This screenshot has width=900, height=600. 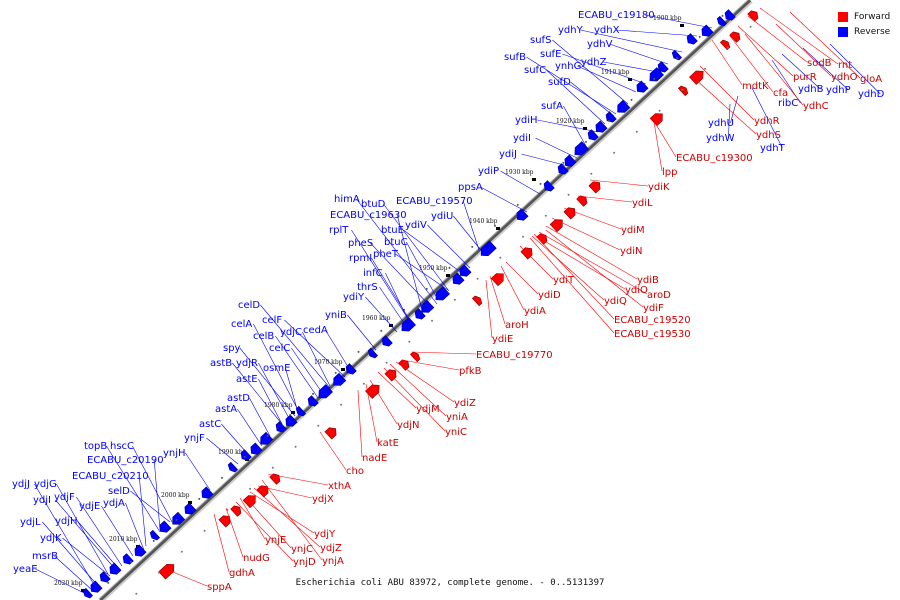 What do you see at coordinates (428, 409) in the screenshot?
I see `forward-gene-label: ydjM` at bounding box center [428, 409].